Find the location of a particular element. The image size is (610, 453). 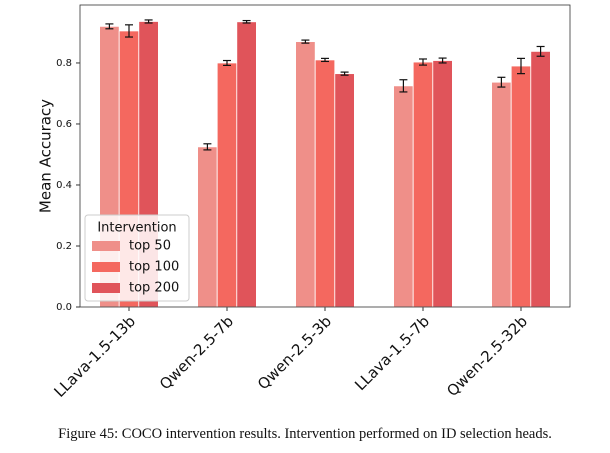

y-tick-label: 0.6 is located at coordinates (64, 124).